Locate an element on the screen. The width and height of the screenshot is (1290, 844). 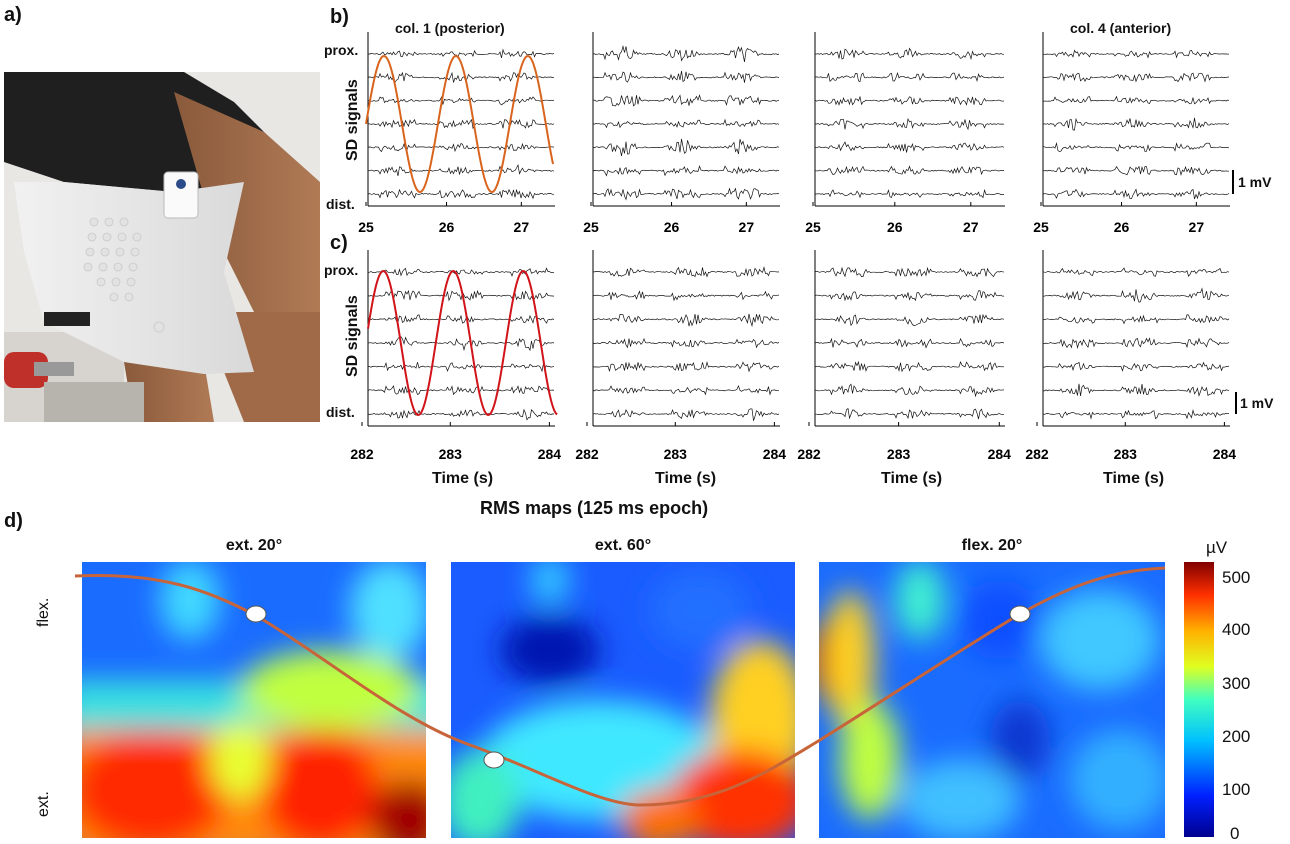
map-title-3: flex. 20° is located at coordinates (992, 545).